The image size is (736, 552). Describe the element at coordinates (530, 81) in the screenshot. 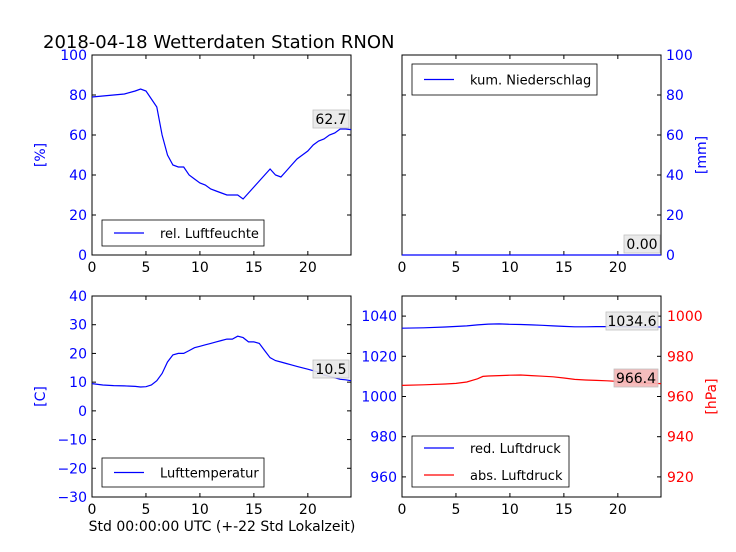

I see `precipitation-legend-label: kum. Niederschlag` at that location.